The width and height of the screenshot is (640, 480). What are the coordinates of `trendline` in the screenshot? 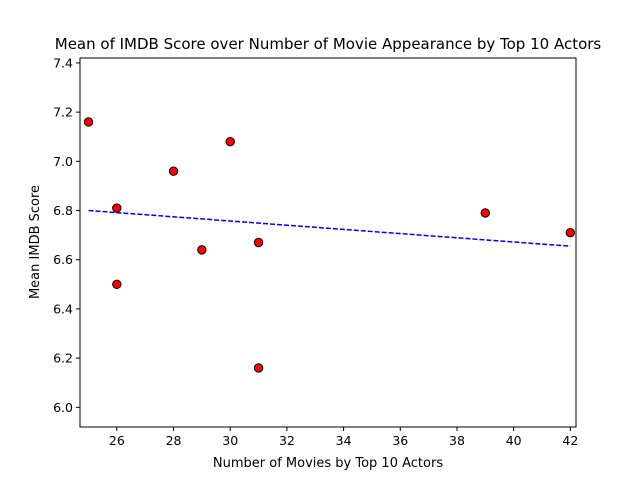 It's located at (329, 228).